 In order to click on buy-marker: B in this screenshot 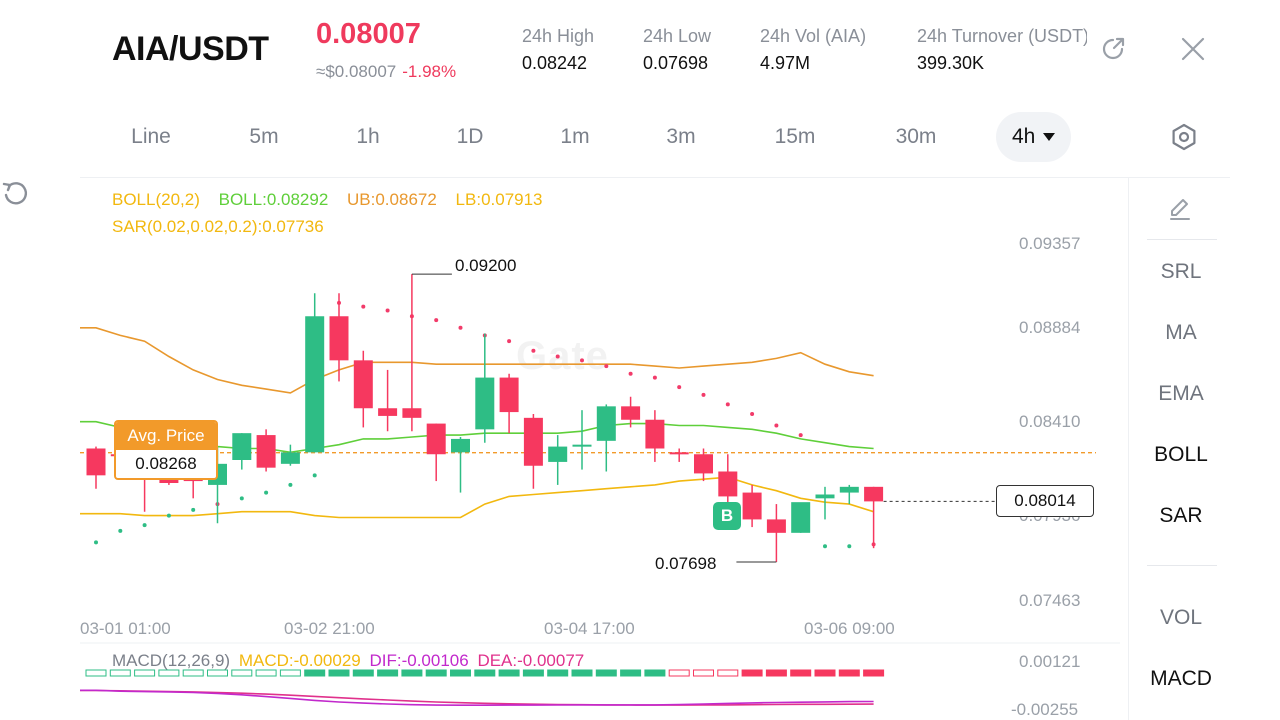, I will do `click(727, 516)`.